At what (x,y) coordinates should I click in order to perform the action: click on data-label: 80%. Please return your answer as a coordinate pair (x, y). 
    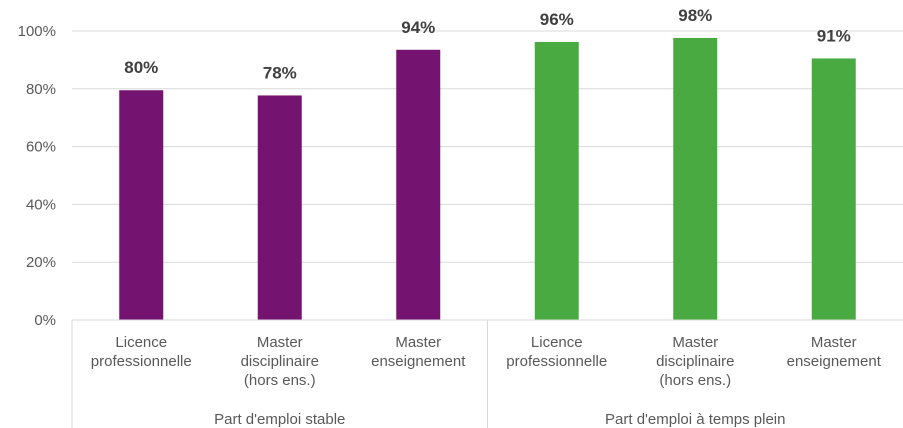
    Looking at the image, I should click on (141, 67).